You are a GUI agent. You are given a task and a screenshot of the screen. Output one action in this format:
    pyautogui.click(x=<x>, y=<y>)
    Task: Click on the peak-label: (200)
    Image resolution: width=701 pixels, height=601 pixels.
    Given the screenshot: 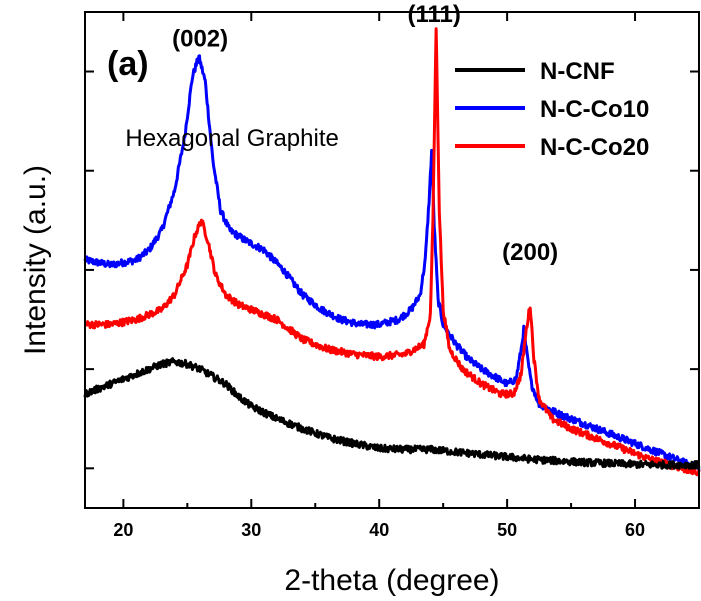 What is the action you would take?
    pyautogui.click(x=530, y=252)
    